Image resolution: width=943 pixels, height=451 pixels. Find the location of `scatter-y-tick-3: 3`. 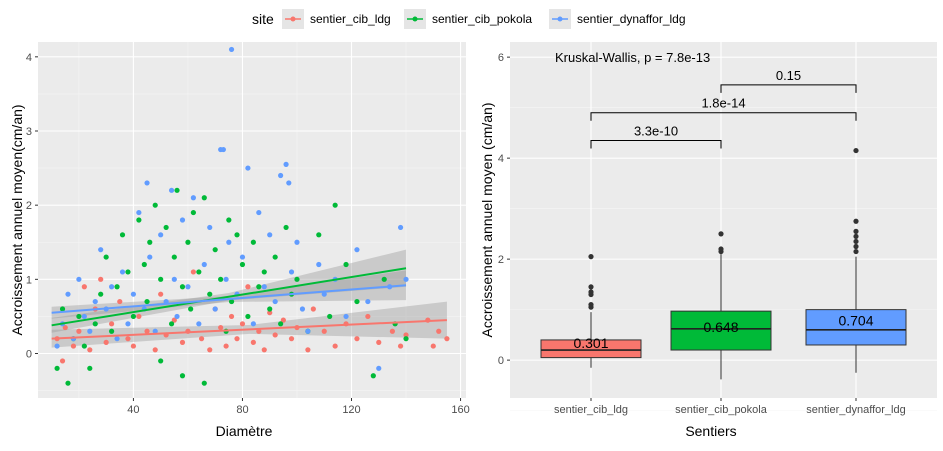

scatter-y-tick-3: 3 is located at coordinates (29, 132).